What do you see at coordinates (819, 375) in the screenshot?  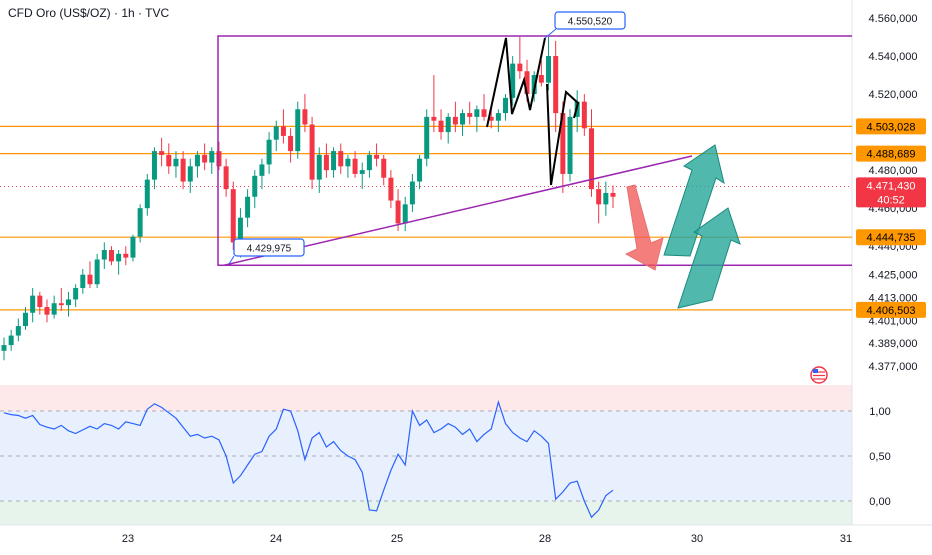 I see `us-flag-icon` at bounding box center [819, 375].